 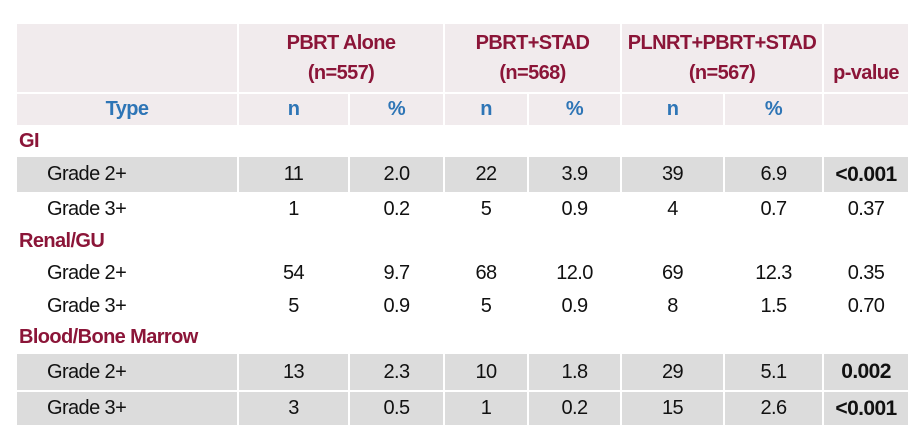 What do you see at coordinates (722, 43) in the screenshot?
I see `group-name: PLNRT+PBRT+STAD` at bounding box center [722, 43].